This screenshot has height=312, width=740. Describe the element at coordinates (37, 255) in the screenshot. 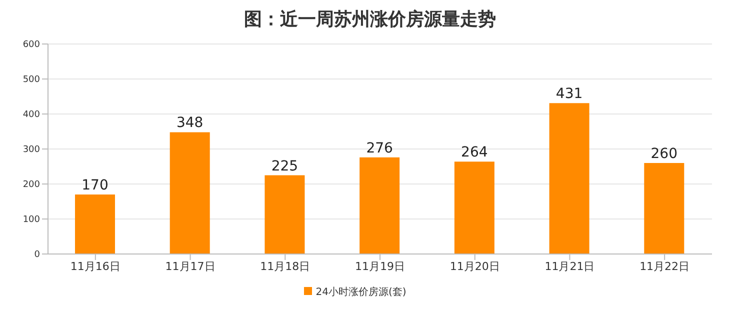

I see `y-tick-label: 0` at that location.